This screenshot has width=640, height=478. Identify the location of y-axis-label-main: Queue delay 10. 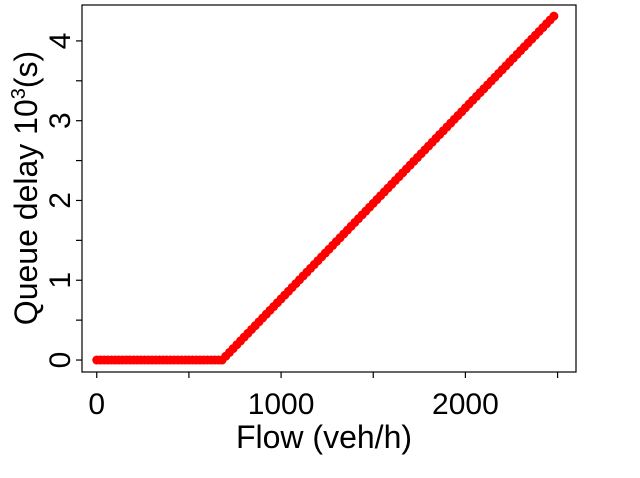
(26, 212).